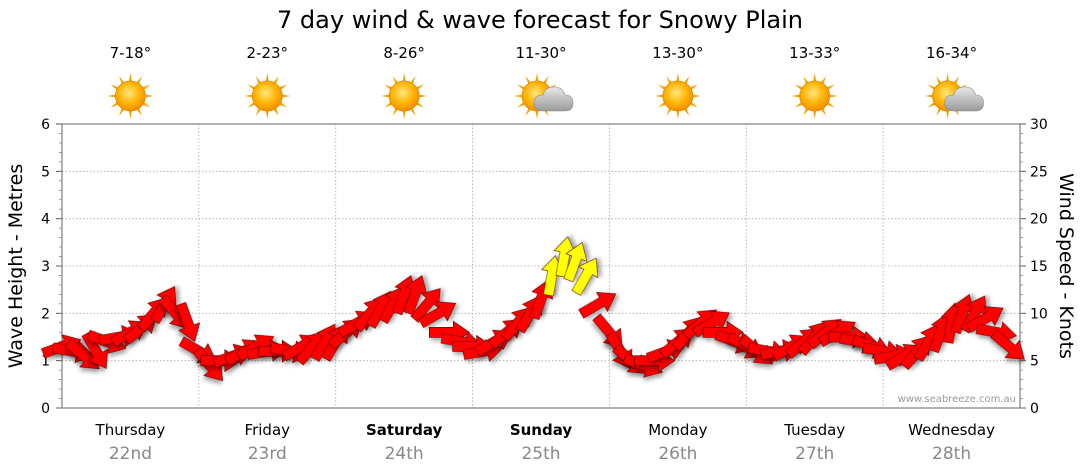 The width and height of the screenshot is (1080, 475). What do you see at coordinates (1066, 266) in the screenshot?
I see `right-axis-title: Wind Speed - Knots` at bounding box center [1066, 266].